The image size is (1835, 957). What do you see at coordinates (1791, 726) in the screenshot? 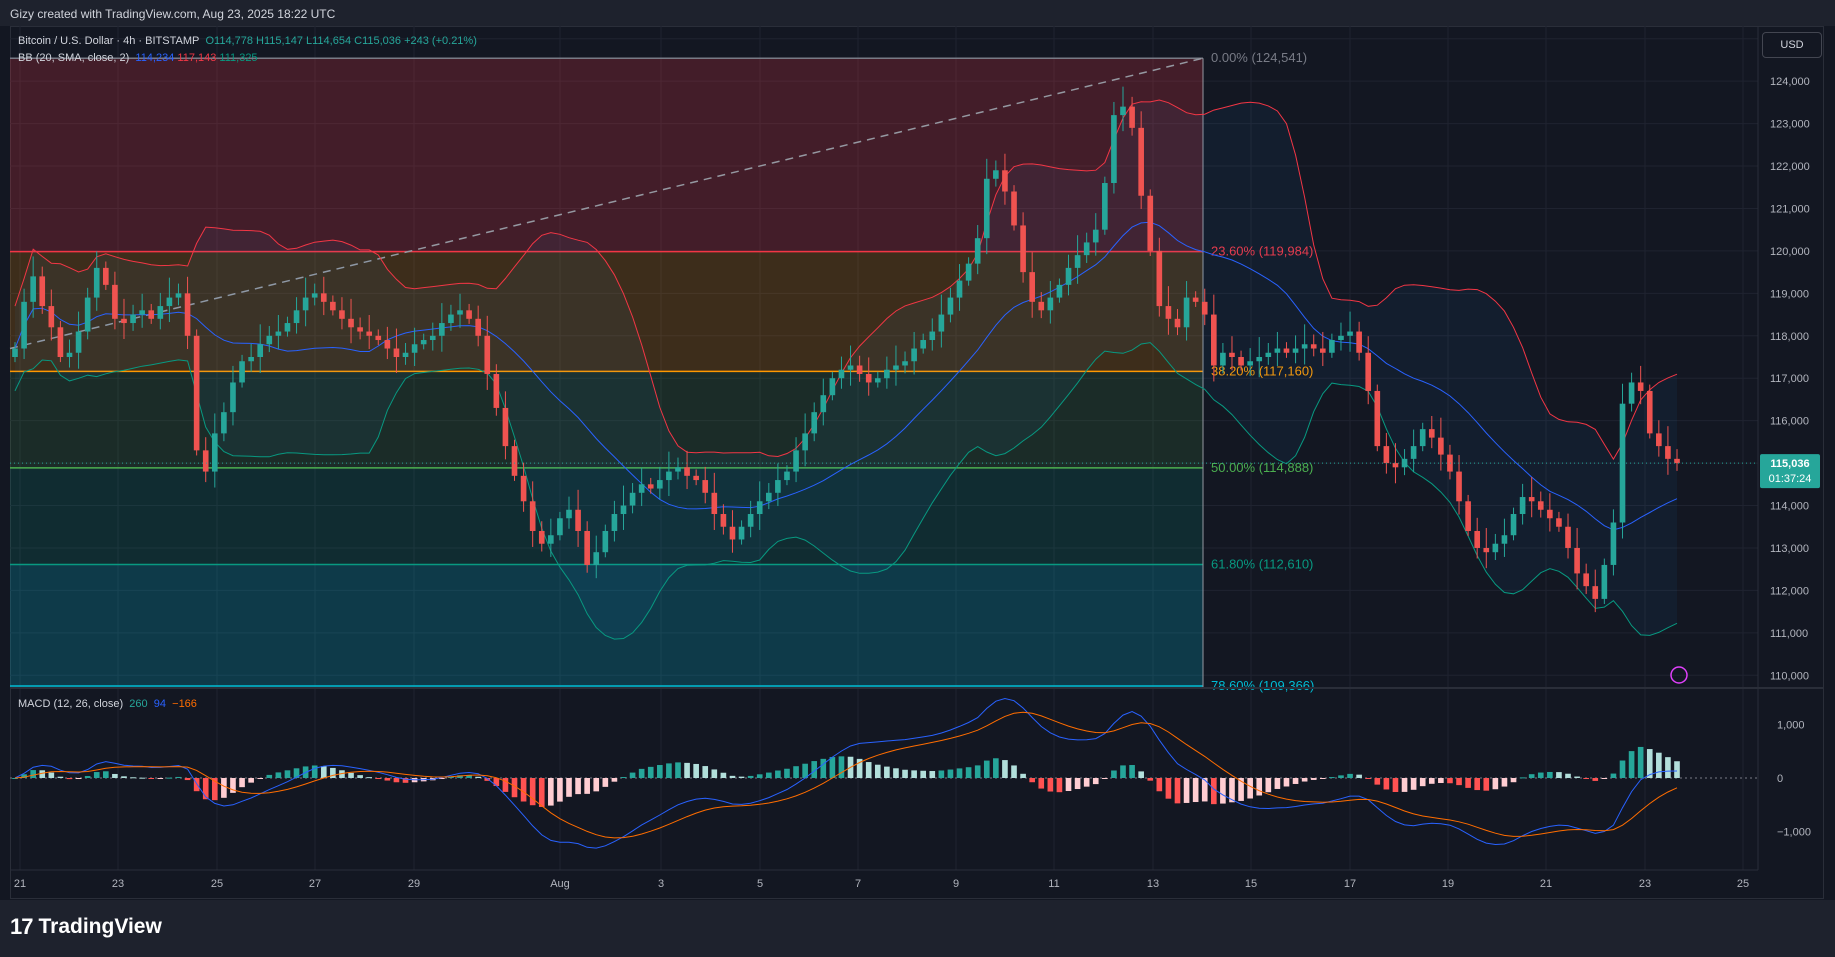
I see `macd-tick-label: 1,000` at bounding box center [1791, 726].